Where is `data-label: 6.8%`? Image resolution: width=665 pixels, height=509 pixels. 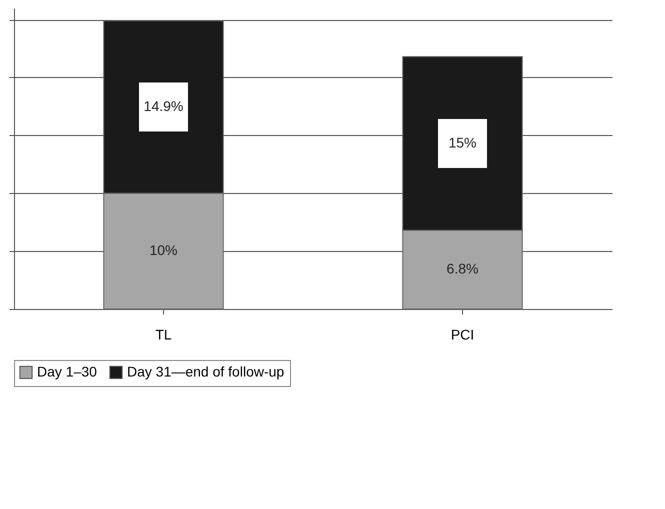 data-label: 6.8% is located at coordinates (462, 268).